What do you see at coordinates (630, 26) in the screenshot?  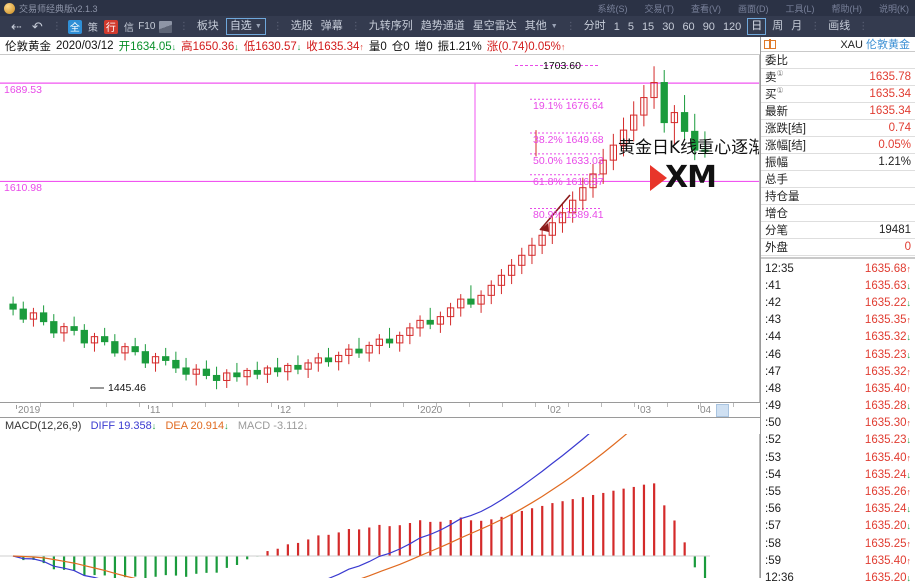 I see `period-5: 5` at bounding box center [630, 26].